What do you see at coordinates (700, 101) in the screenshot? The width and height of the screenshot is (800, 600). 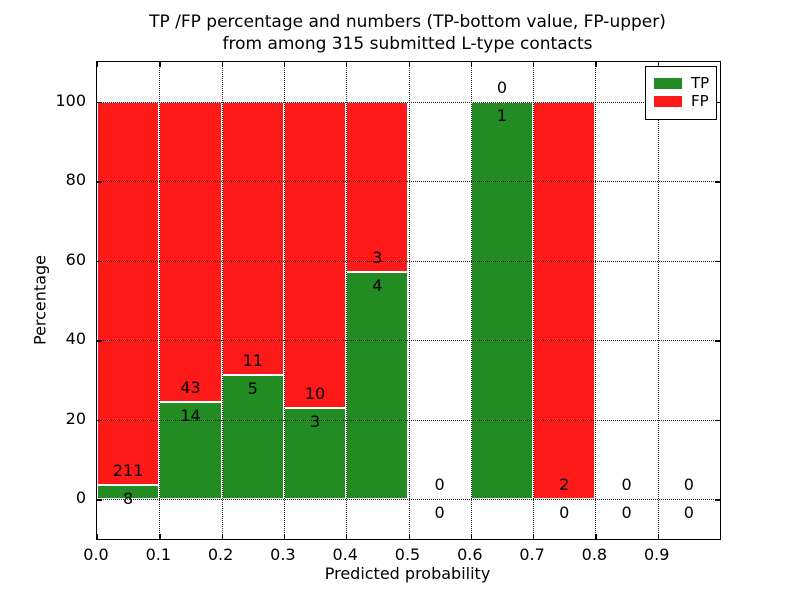 I see `legend-label-fp: FP` at bounding box center [700, 101].